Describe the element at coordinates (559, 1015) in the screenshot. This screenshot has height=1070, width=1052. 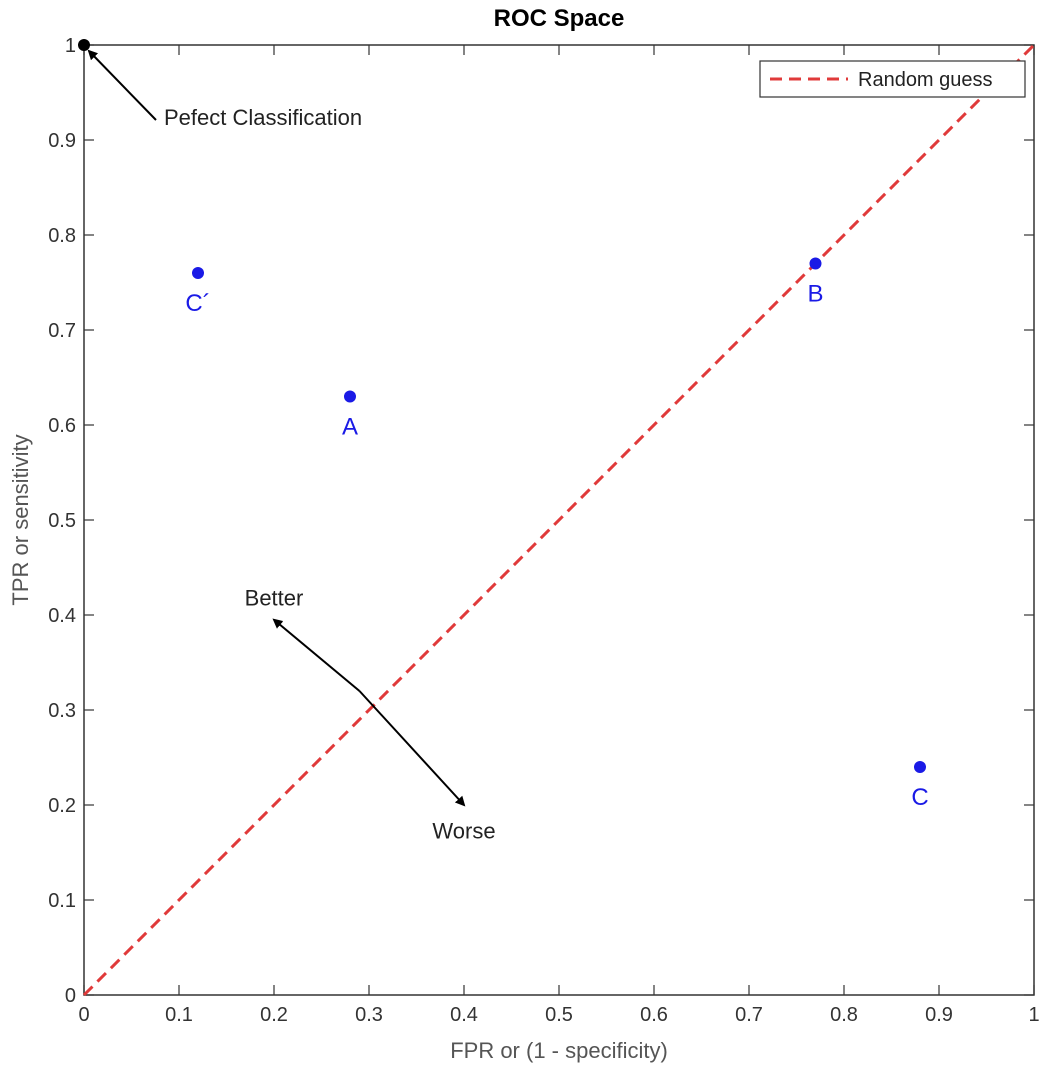
I see `x-tick-label: 0.5` at that location.